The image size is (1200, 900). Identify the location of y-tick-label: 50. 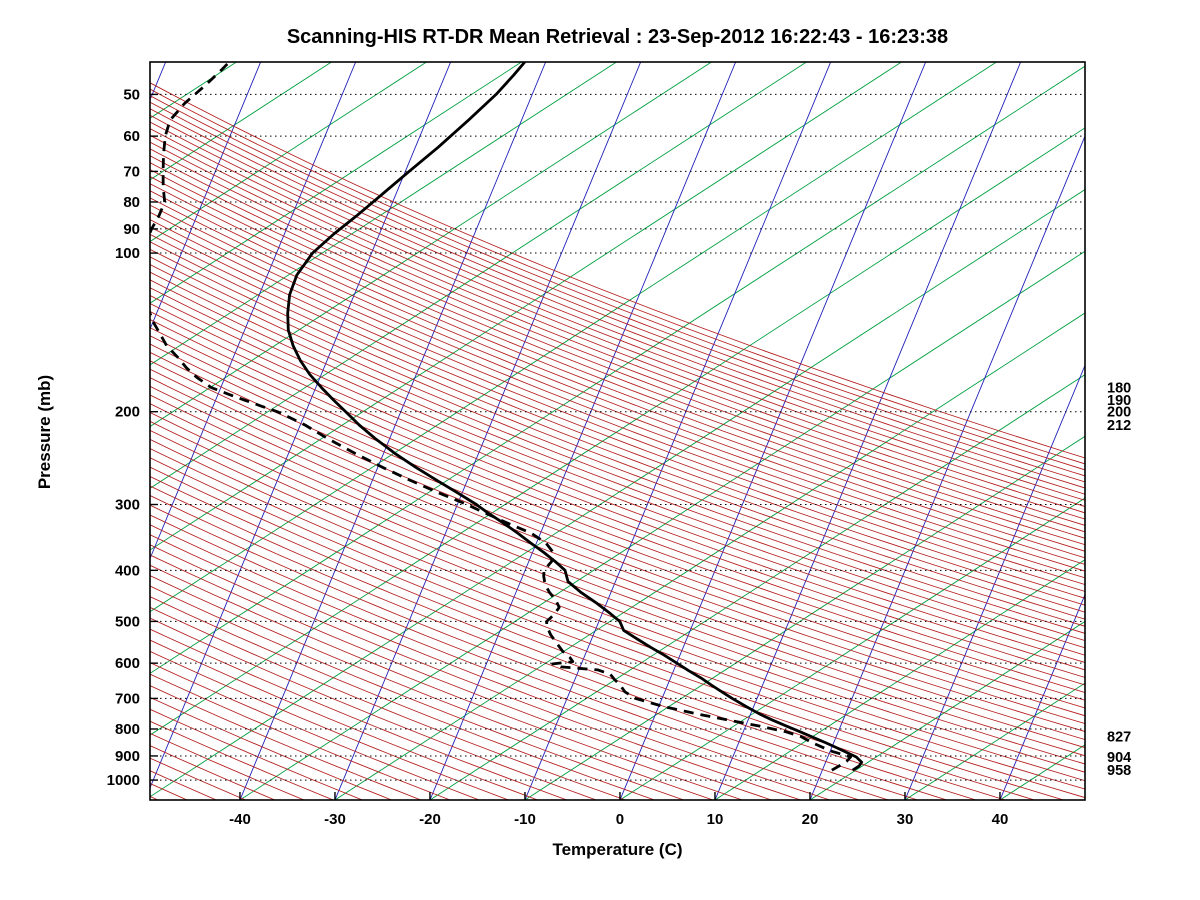
(131, 94).